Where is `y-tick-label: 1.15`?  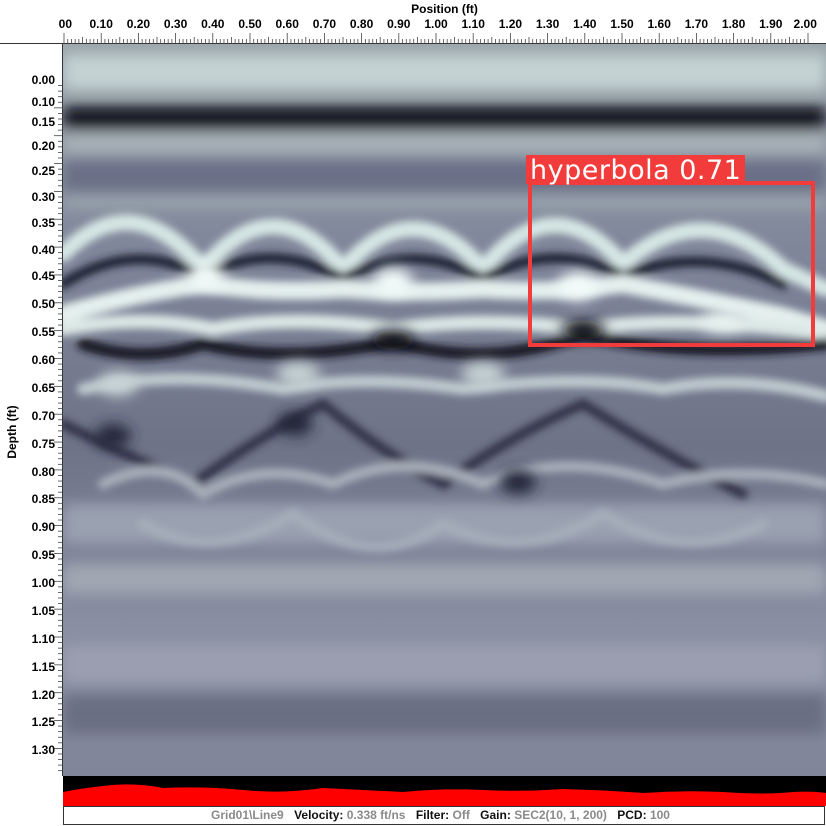
y-tick-label: 1.15 is located at coordinates (43, 667).